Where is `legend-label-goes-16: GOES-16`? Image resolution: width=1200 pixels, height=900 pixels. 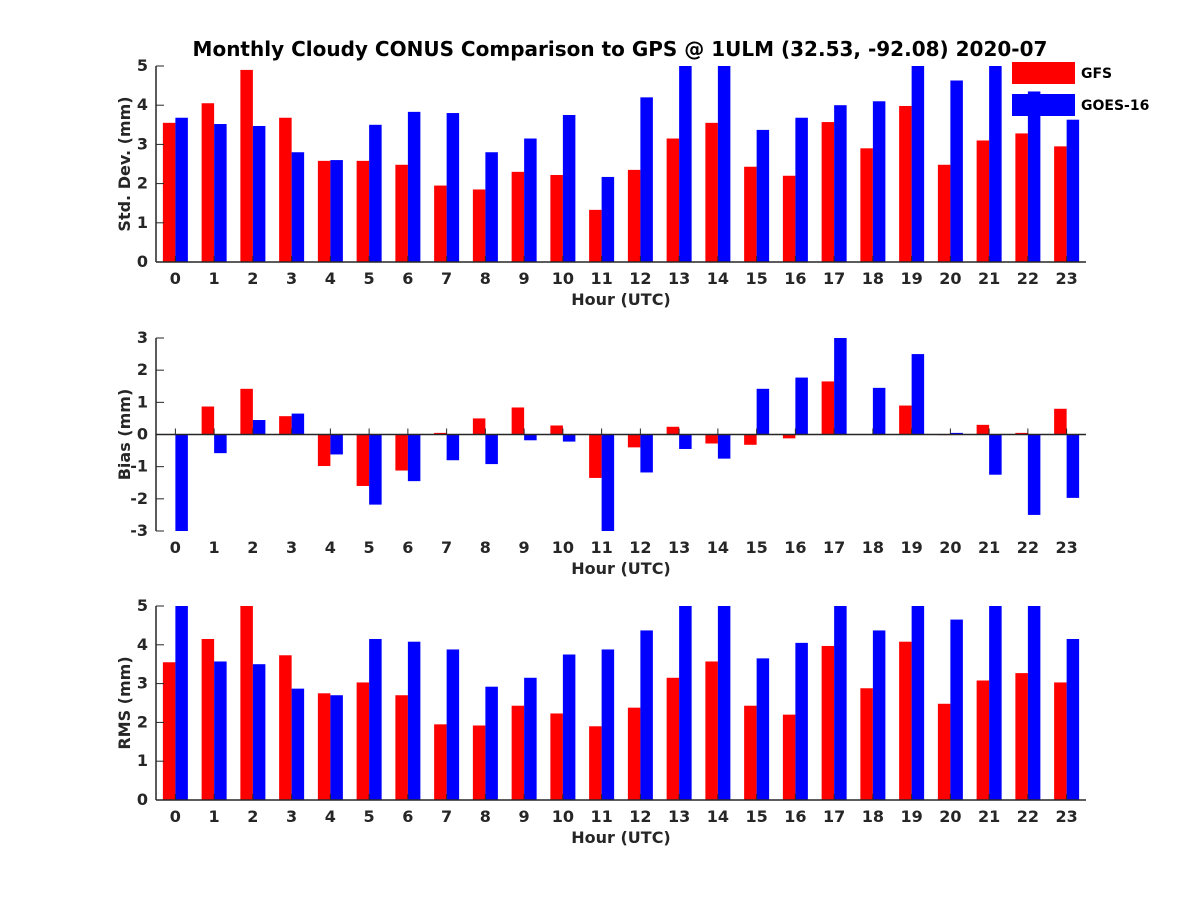 legend-label-goes-16: GOES-16 is located at coordinates (1115, 106).